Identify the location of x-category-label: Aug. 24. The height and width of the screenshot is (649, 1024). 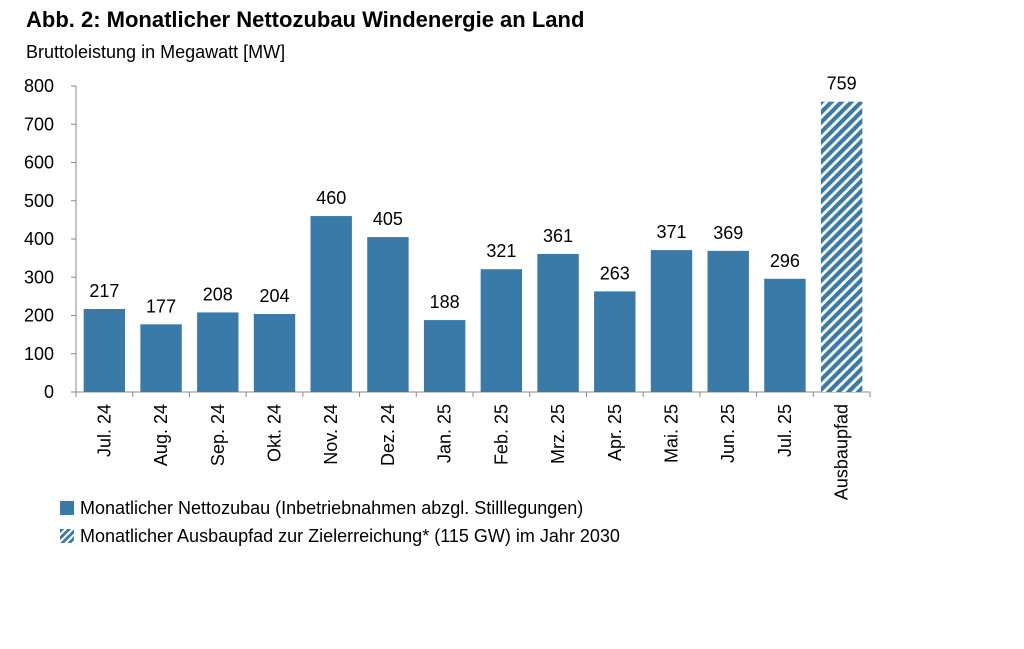
(161, 435).